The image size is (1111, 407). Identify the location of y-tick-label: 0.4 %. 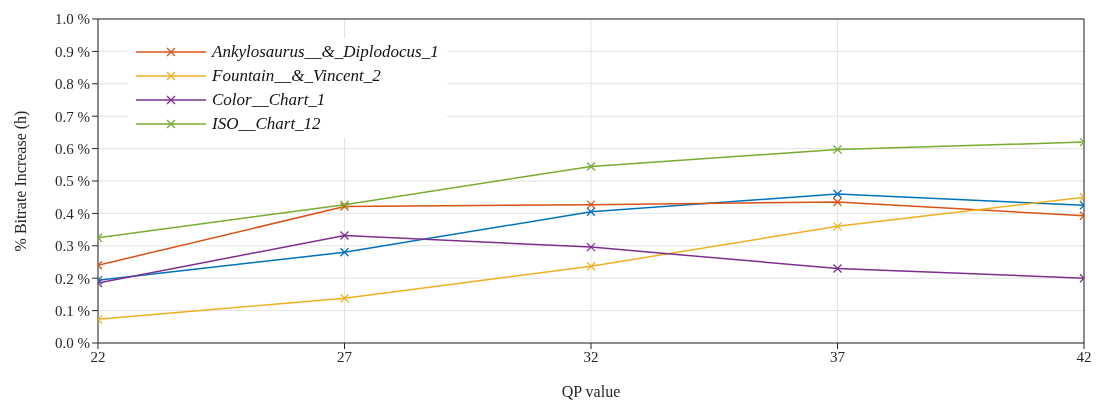
(72, 213).